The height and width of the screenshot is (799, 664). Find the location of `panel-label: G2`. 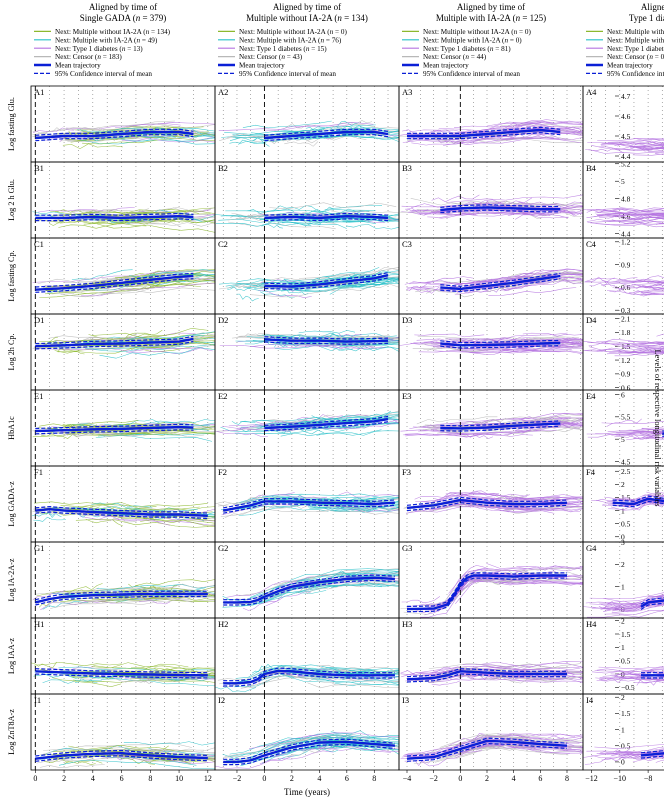

panel-label: G2 is located at coordinates (223, 548).